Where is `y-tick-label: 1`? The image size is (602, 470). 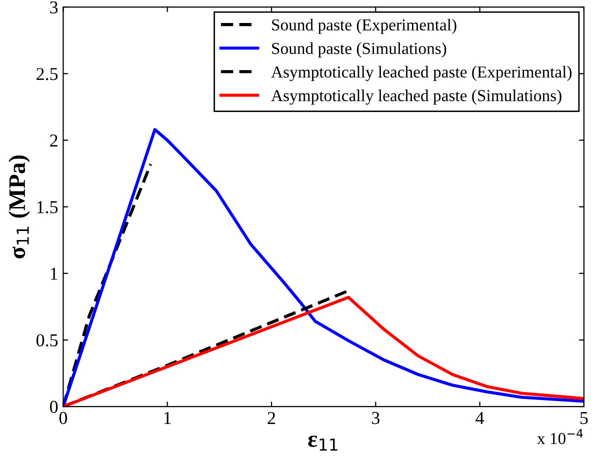
y-tick-label: 1 is located at coordinates (54, 274).